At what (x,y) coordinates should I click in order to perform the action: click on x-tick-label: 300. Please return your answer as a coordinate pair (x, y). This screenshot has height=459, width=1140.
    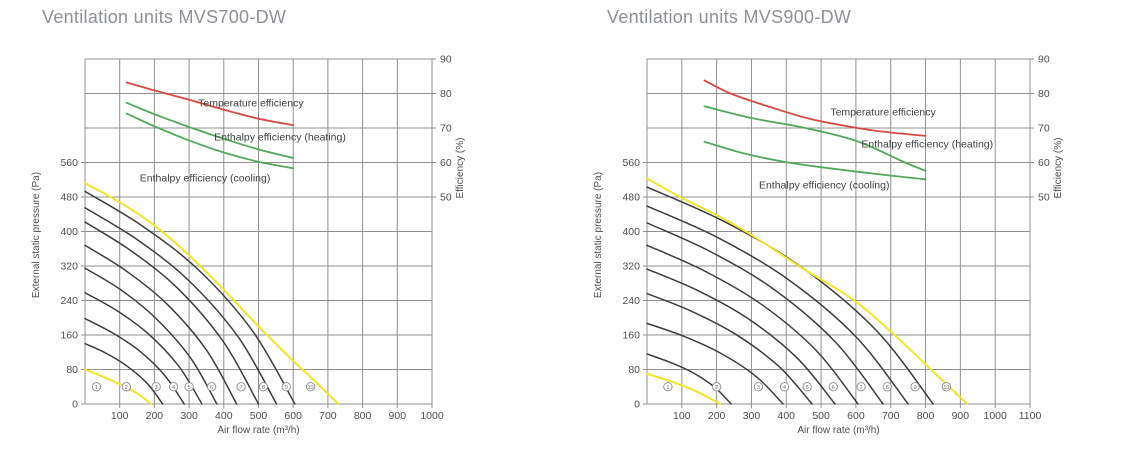
    Looking at the image, I should click on (752, 416).